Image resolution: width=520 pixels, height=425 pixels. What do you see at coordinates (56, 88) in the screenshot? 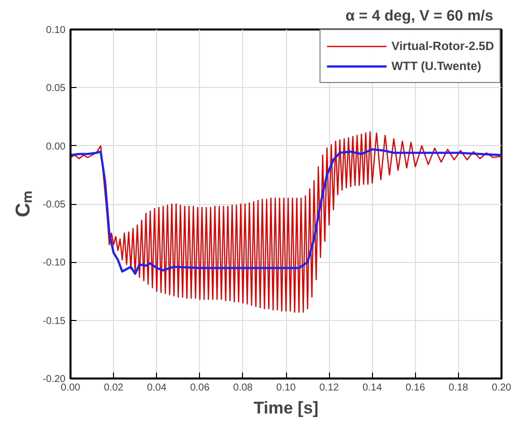
I see `y-tick-label: 0.05` at bounding box center [56, 88].